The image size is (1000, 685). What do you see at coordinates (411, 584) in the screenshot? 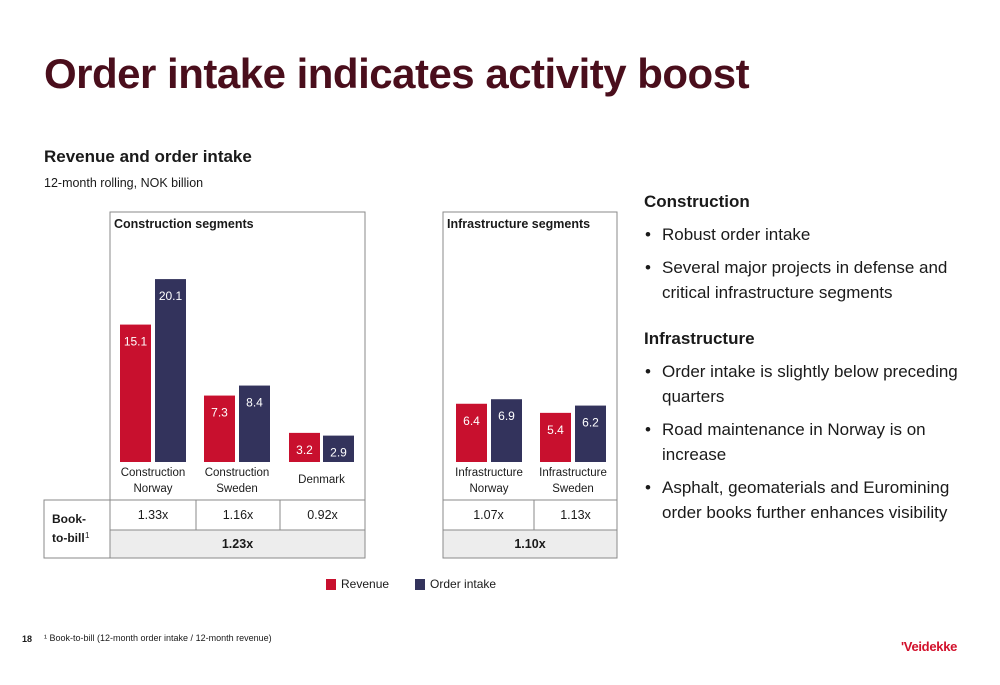
I see `chart-legend: Revenue Order intake` at bounding box center [411, 584].